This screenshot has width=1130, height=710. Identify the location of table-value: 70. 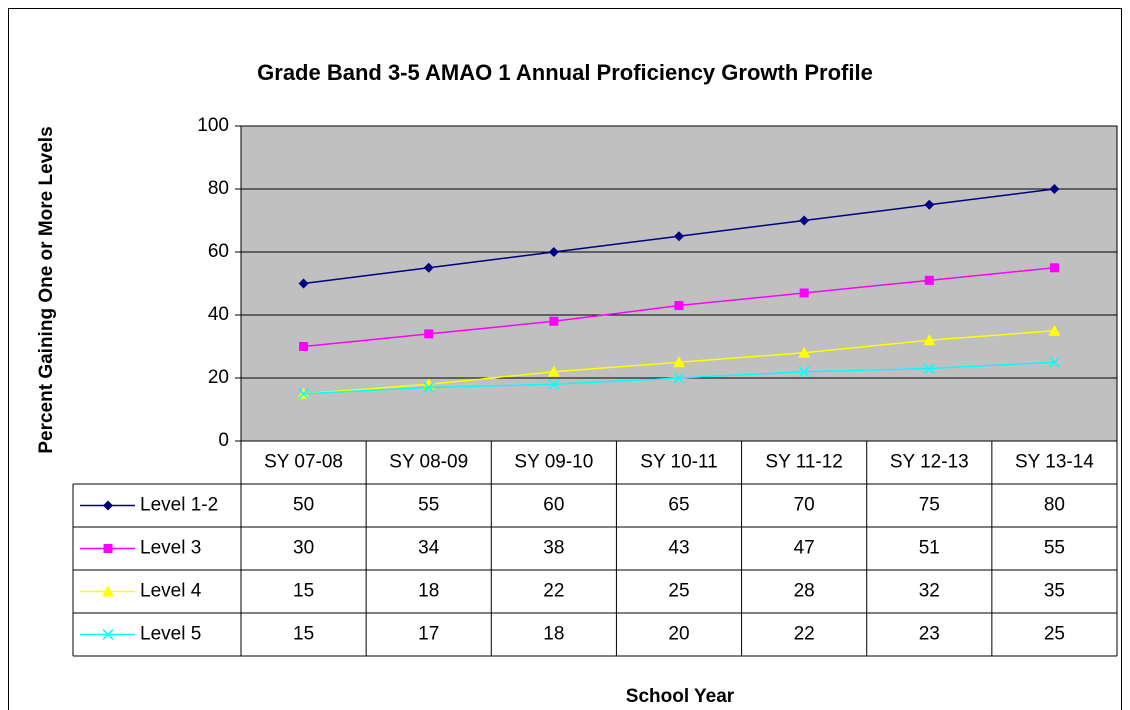
(804, 505).